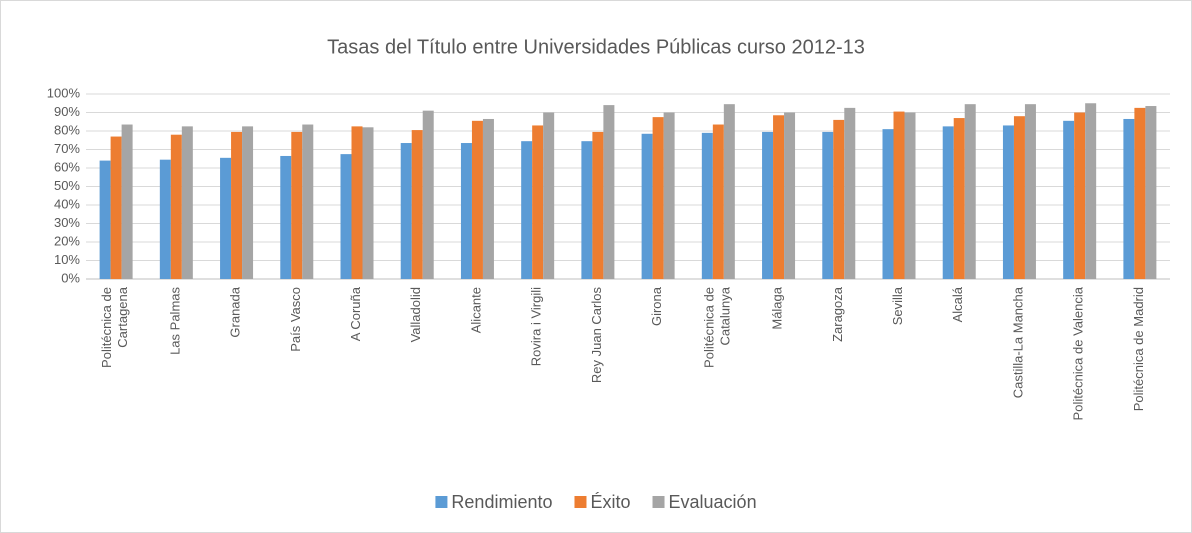 This screenshot has height=533, width=1192. What do you see at coordinates (67, 166) in the screenshot?
I see `y-tick-label: 60%` at bounding box center [67, 166].